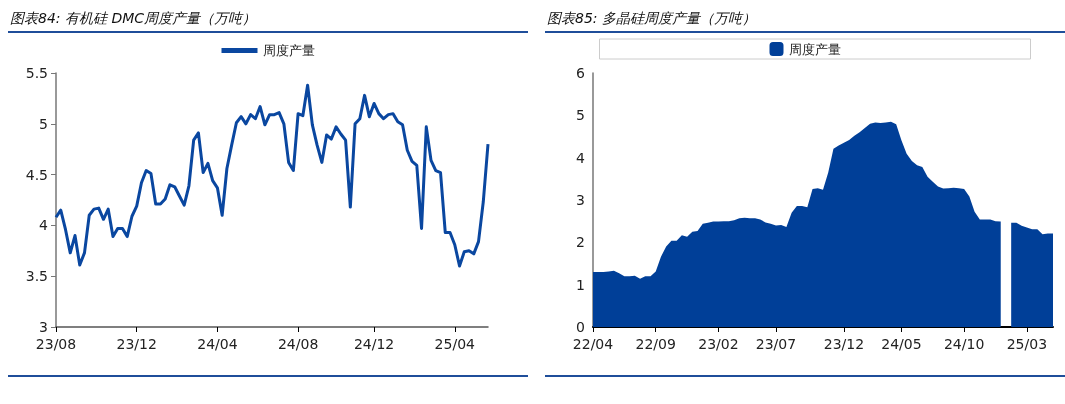 The image size is (1065, 404). I want to click on y-tick-label: 2, so click(580, 242).